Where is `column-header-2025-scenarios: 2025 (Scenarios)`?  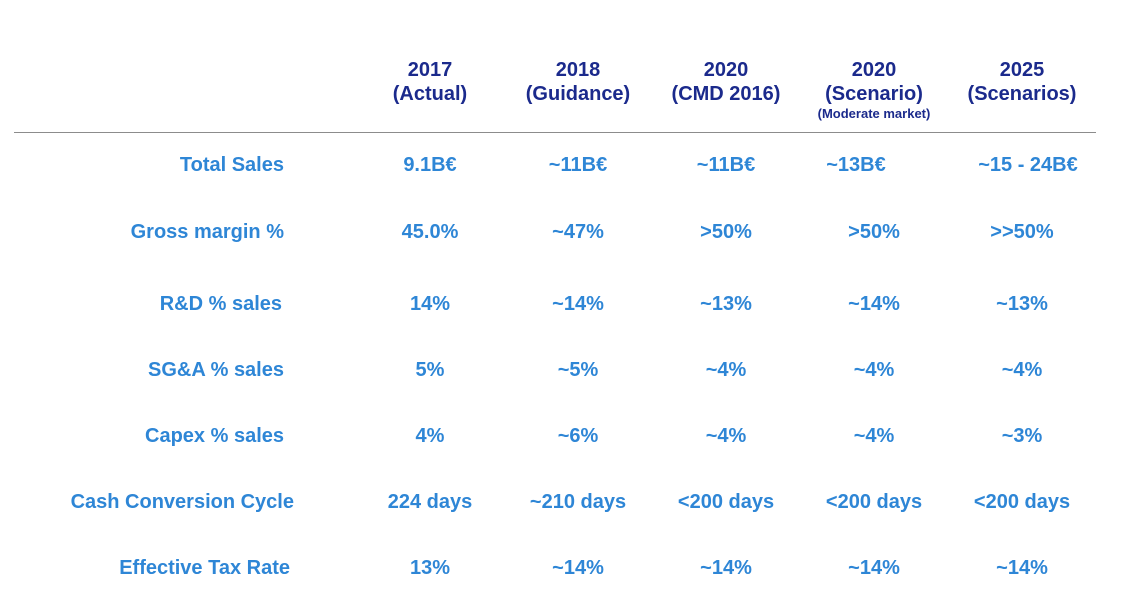
column-header-2025-scenarios: 2025 (Scenarios) is located at coordinates (1022, 82).